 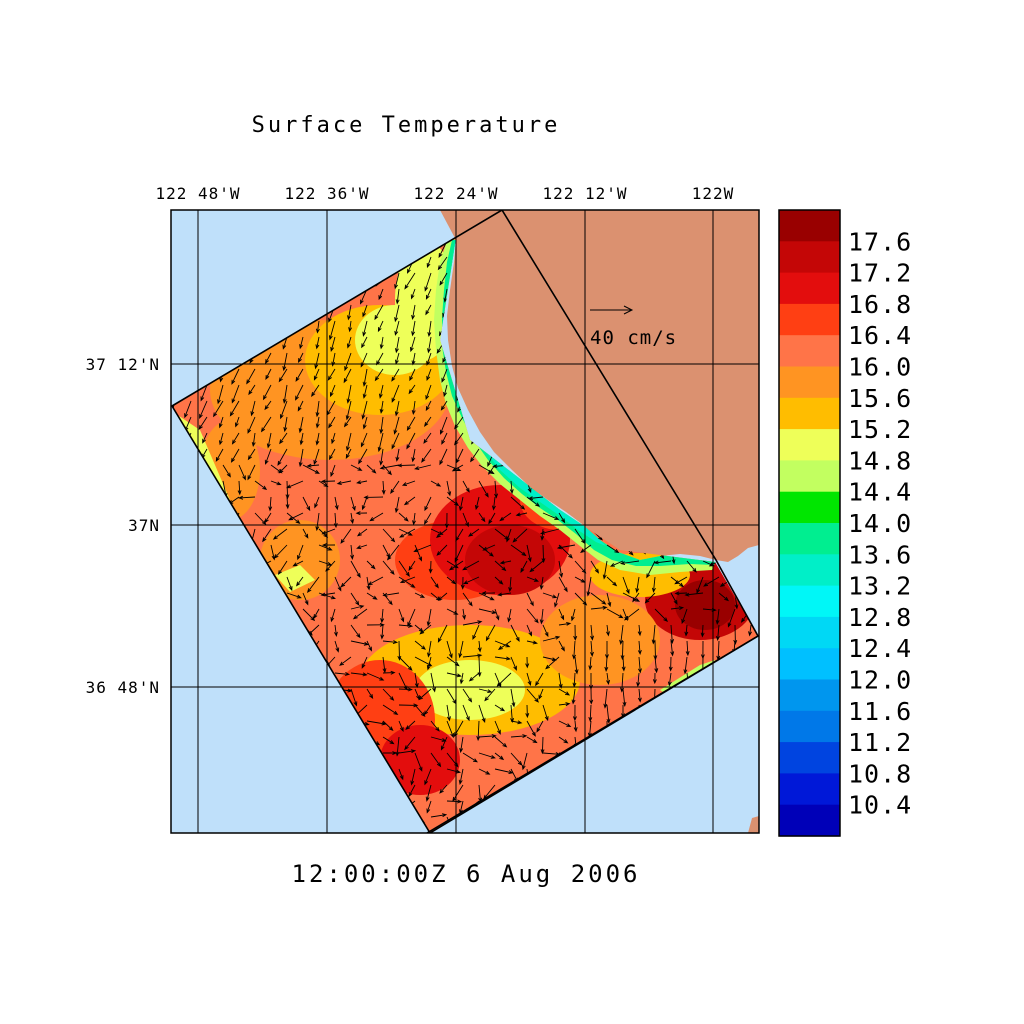 I want to click on lat-label: 36 48'N, so click(x=123, y=687).